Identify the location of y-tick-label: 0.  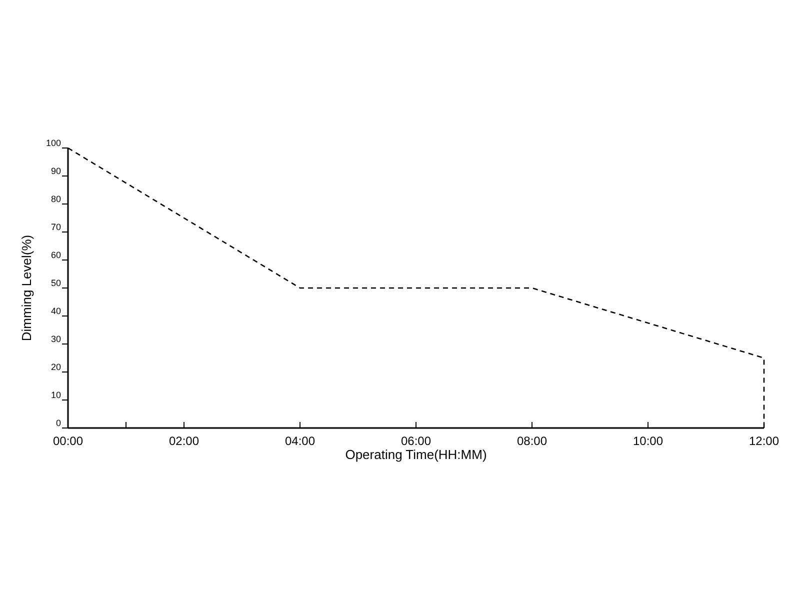
(58, 423).